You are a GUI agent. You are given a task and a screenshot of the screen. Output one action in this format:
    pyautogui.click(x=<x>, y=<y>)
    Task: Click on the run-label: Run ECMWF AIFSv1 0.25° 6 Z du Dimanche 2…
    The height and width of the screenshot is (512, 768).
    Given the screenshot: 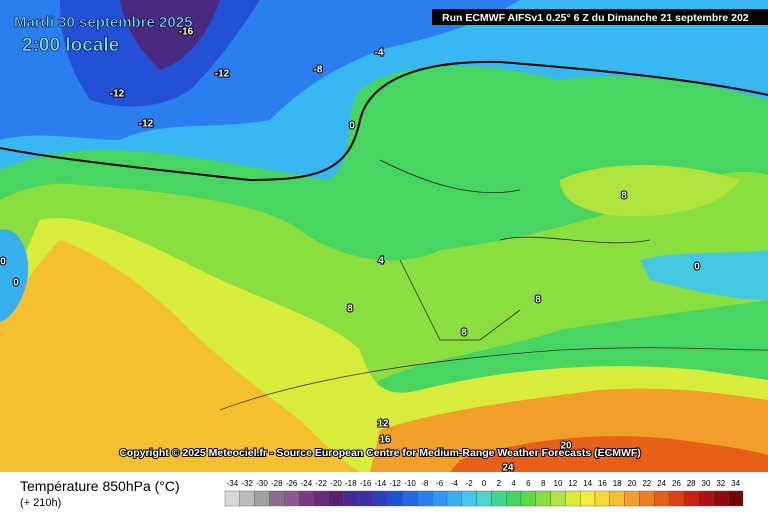 What is the action you would take?
    pyautogui.click(x=595, y=18)
    